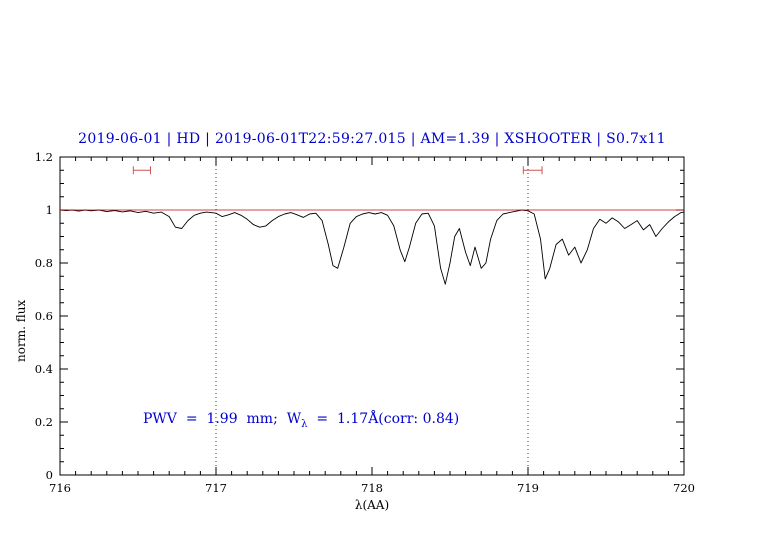  Describe the element at coordinates (222, 419) in the screenshot. I see `pwv-annotation-prefix: PWV = 1.99 mm; W` at that location.